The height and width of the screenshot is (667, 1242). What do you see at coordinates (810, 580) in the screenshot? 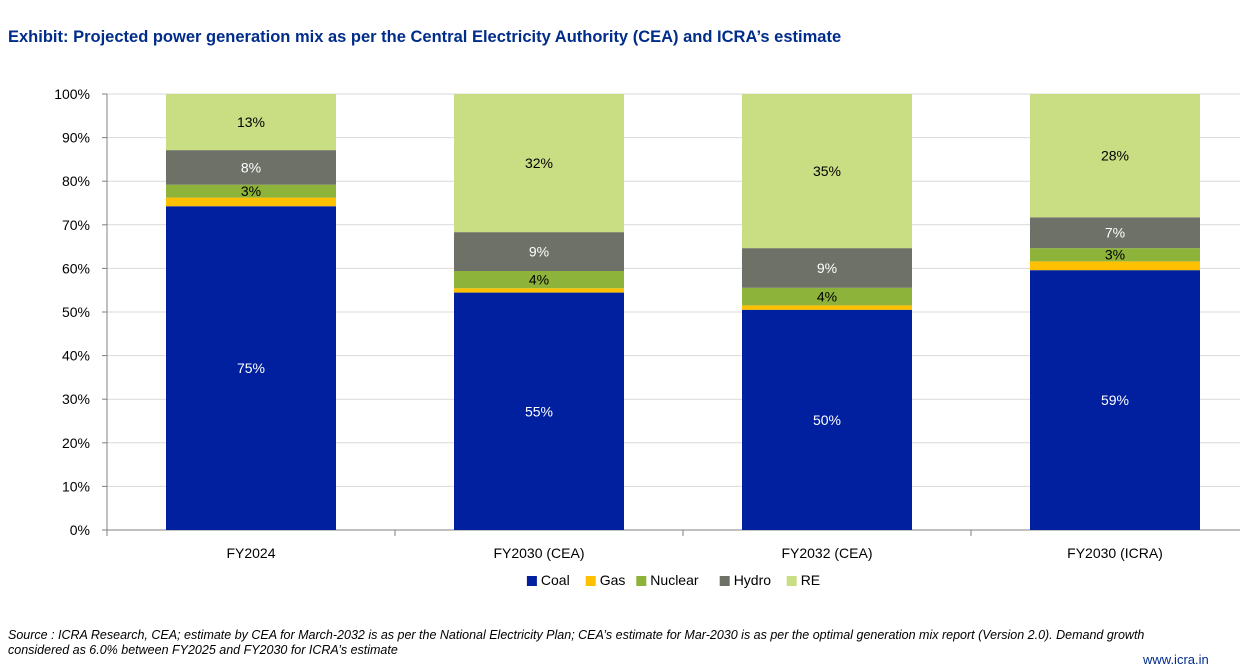
I see `legend-label: RE` at bounding box center [810, 580].